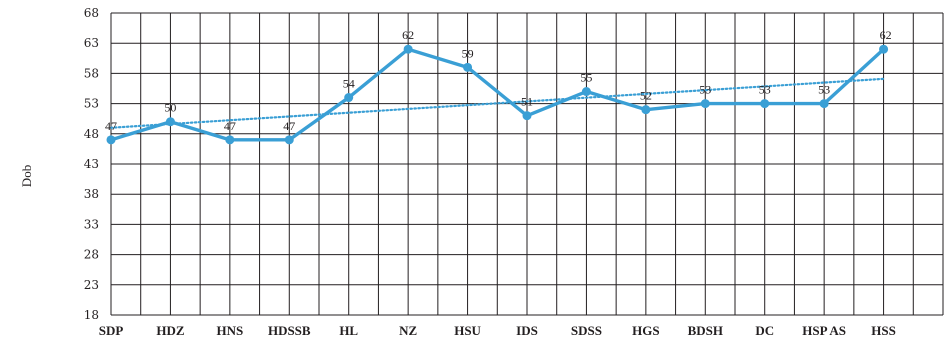 Image resolution: width=951 pixels, height=343 pixels. I want to click on trend-line, so click(497, 103).